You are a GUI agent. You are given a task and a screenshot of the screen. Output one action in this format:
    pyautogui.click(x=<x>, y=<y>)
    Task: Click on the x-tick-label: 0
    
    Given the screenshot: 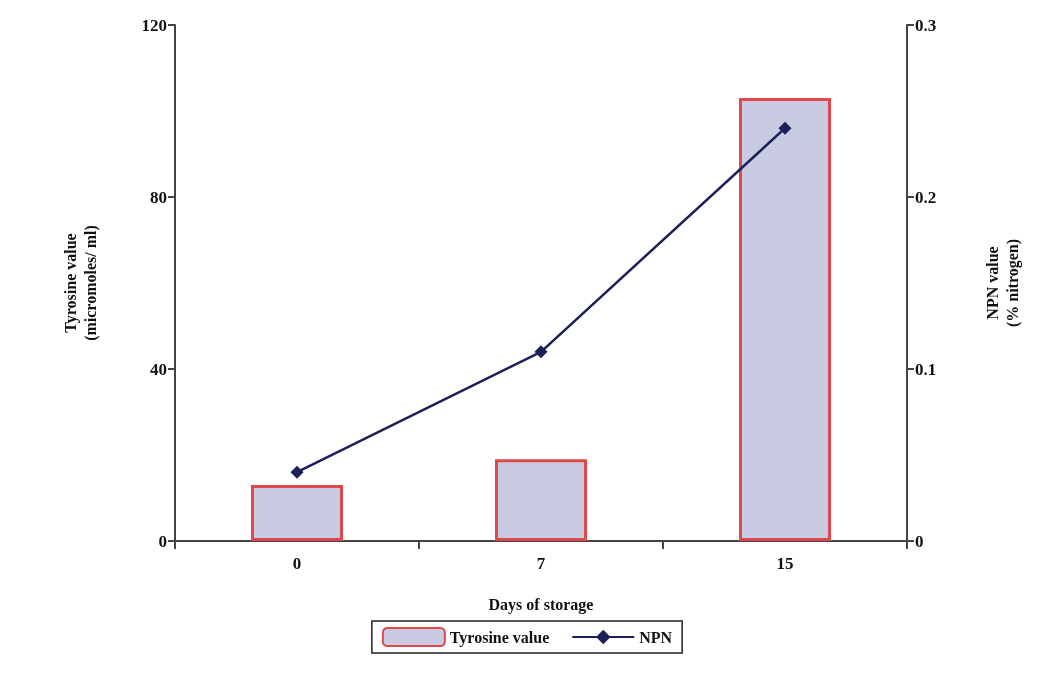 What is the action you would take?
    pyautogui.click(x=297, y=563)
    